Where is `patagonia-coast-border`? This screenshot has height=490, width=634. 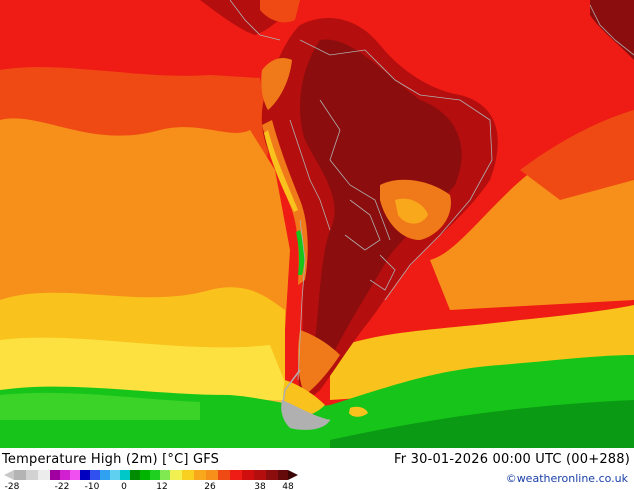 patagonia-coast-border is located at coordinates (306, 399).